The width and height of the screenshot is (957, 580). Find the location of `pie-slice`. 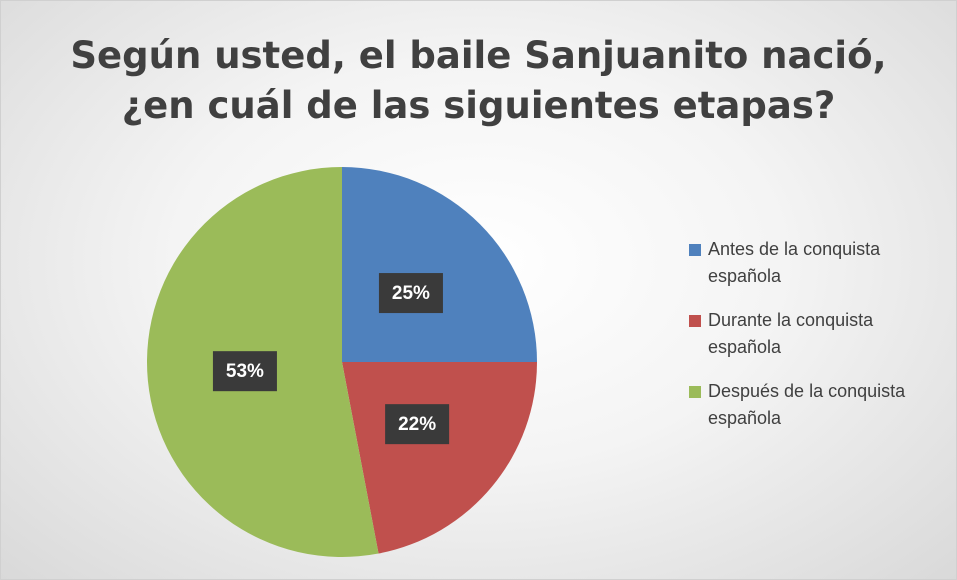

pie-slice is located at coordinates (439, 264).